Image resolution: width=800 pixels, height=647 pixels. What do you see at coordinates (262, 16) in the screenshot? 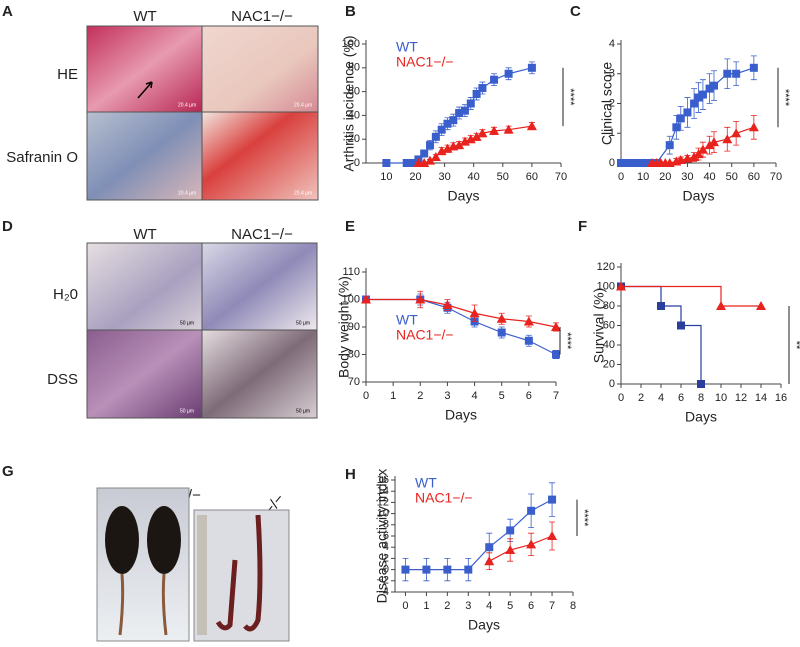
I see `column-label: NAC1−/−` at bounding box center [262, 16].